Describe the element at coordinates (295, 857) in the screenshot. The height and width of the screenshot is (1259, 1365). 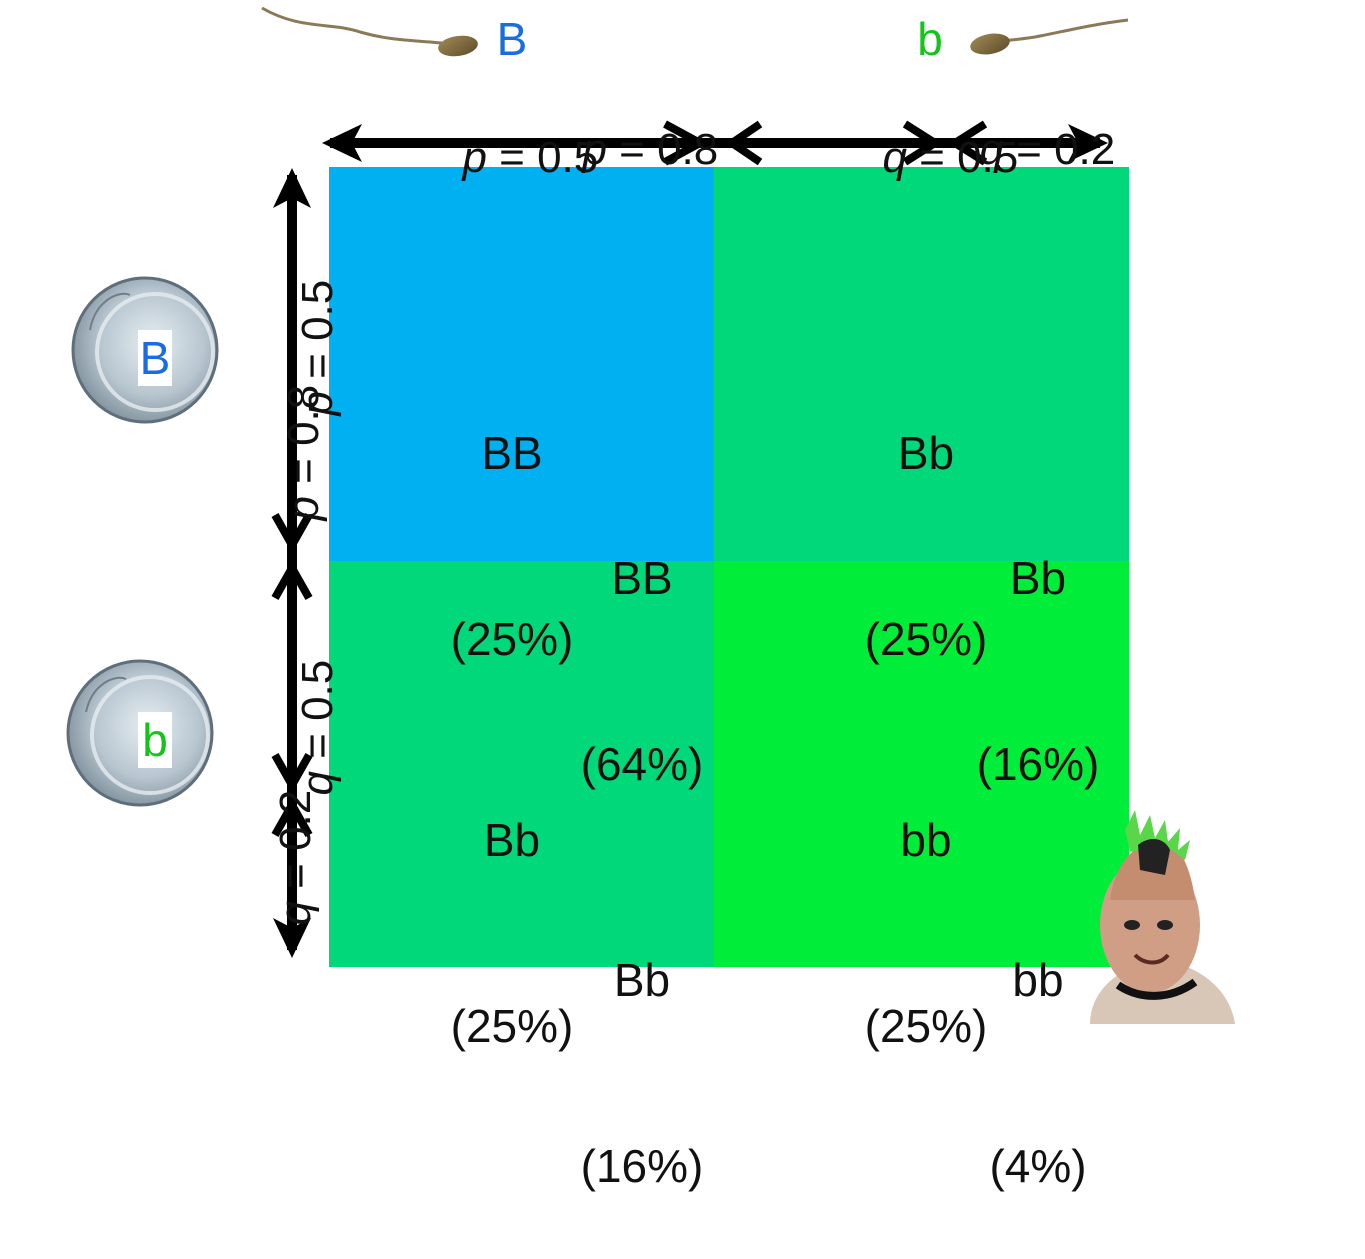
I see `left-q-new-label: q = 0.2` at that location.